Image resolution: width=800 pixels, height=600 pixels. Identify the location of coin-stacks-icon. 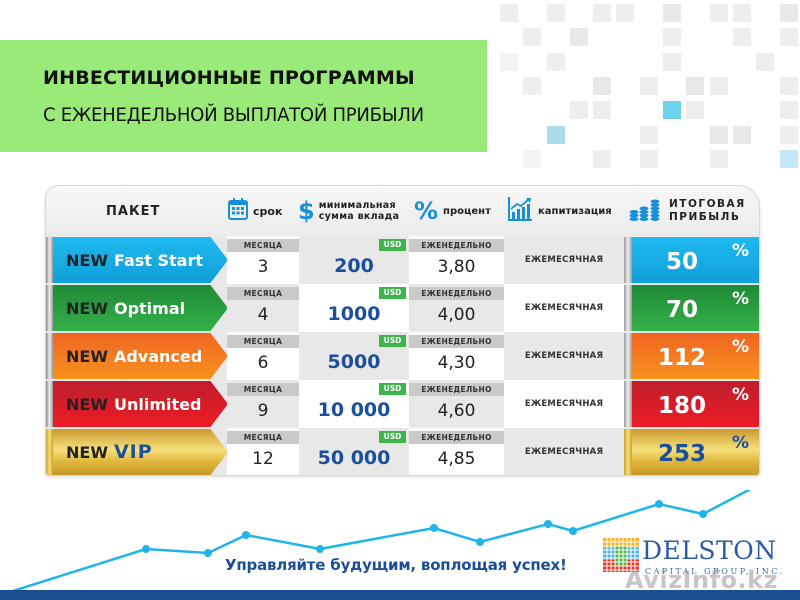
(645, 211).